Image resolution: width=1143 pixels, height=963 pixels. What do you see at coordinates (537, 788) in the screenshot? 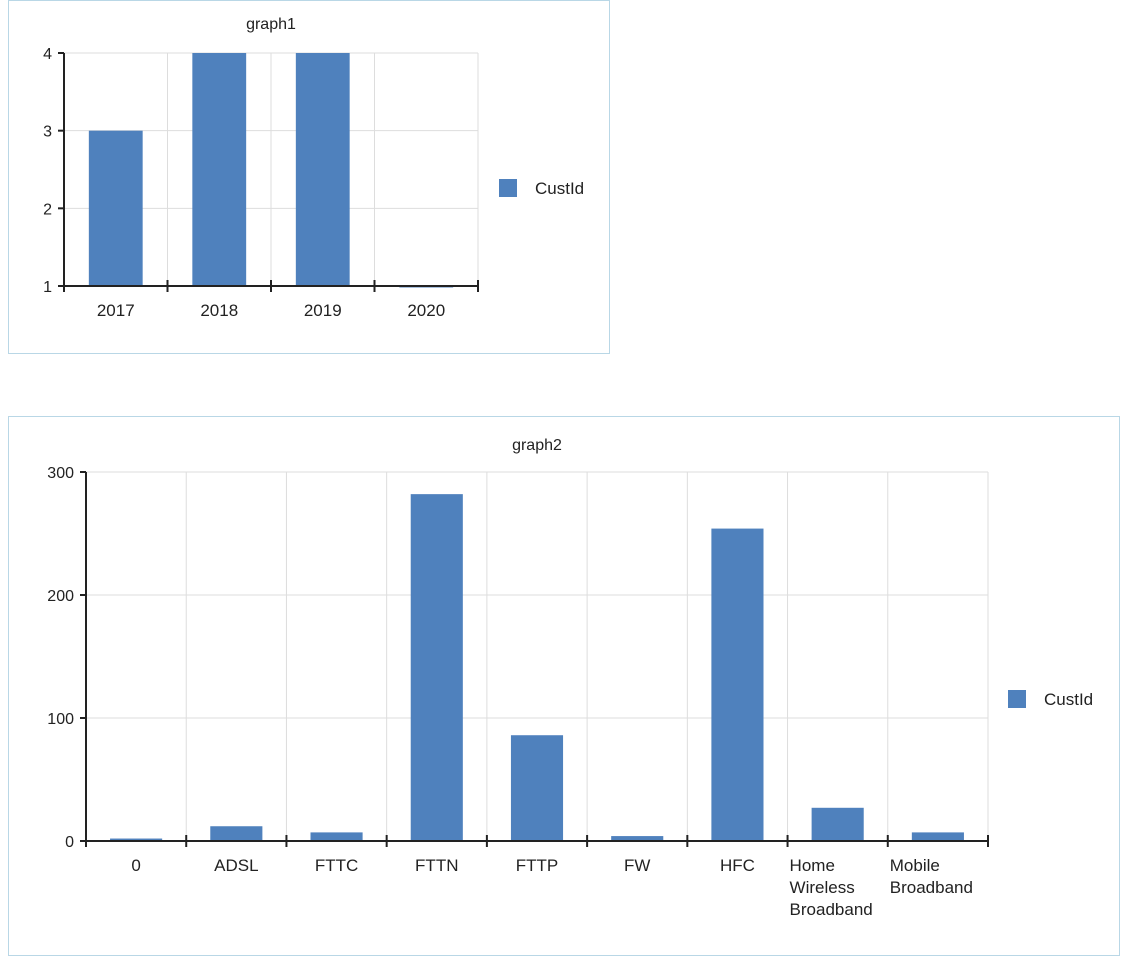
I see `bar-fttp` at bounding box center [537, 788].